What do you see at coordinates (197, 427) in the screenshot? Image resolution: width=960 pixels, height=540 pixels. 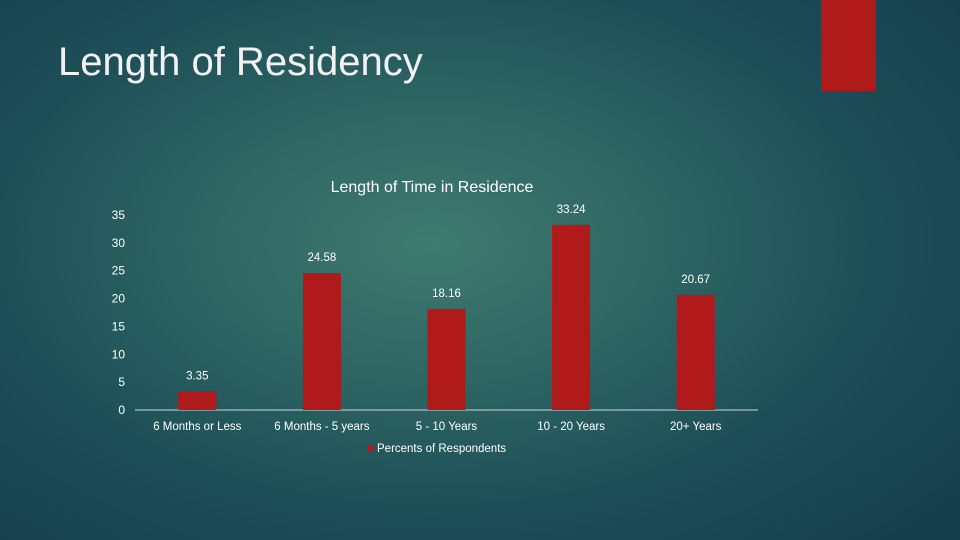 I see `category-label: 6 Months or Less` at bounding box center [197, 427].